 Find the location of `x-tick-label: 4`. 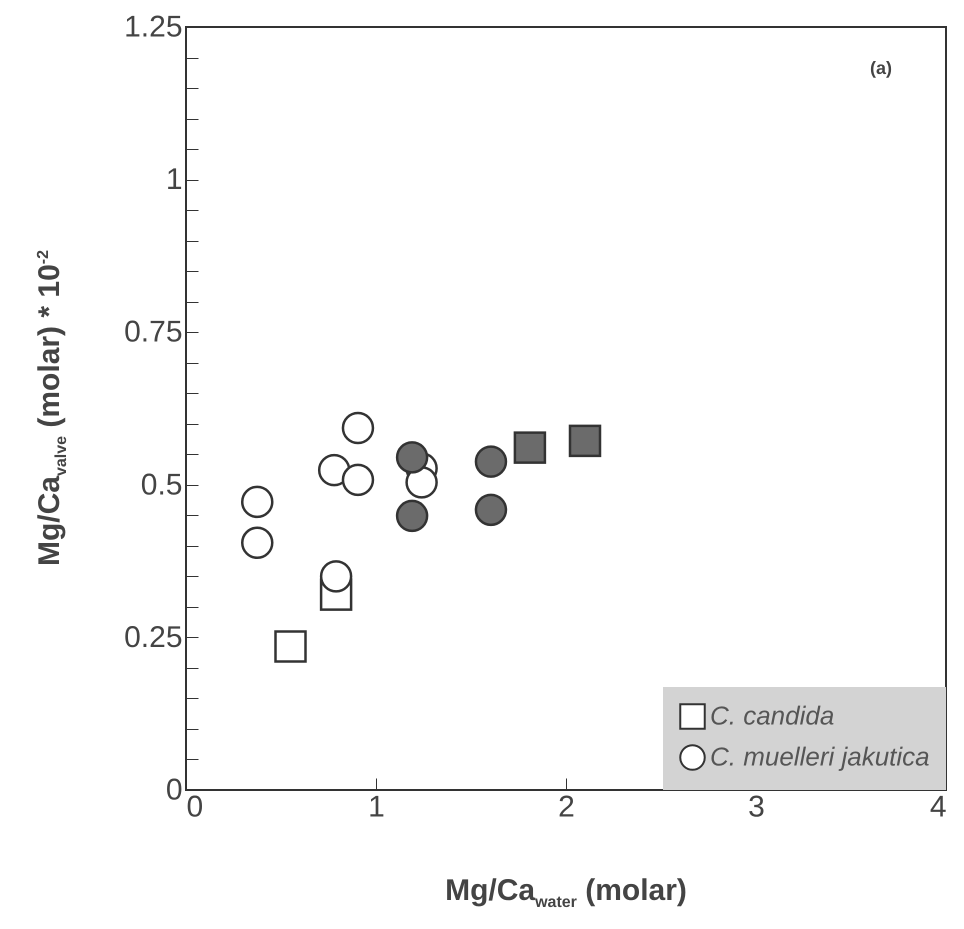

x-tick-label: 4 is located at coordinates (938, 807).